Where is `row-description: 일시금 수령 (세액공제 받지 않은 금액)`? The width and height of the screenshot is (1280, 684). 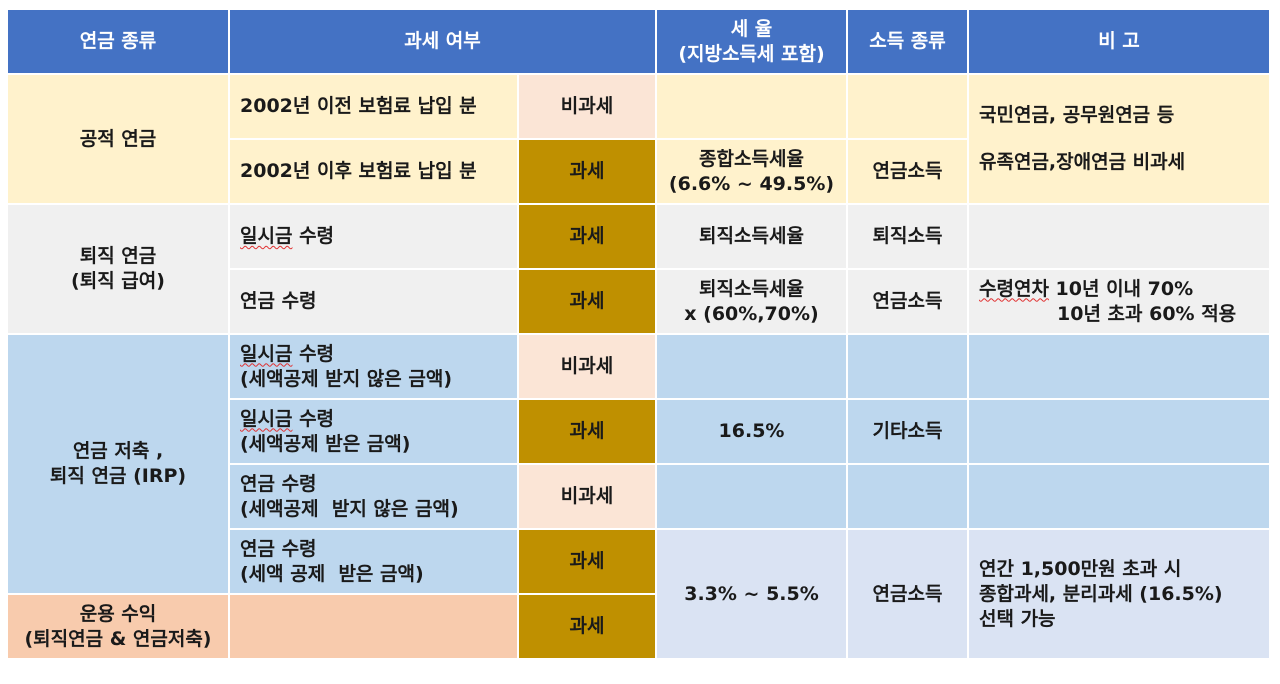
row-description: 일시금 수령 (세액공제 받지 않은 금액) is located at coordinates (373, 366).